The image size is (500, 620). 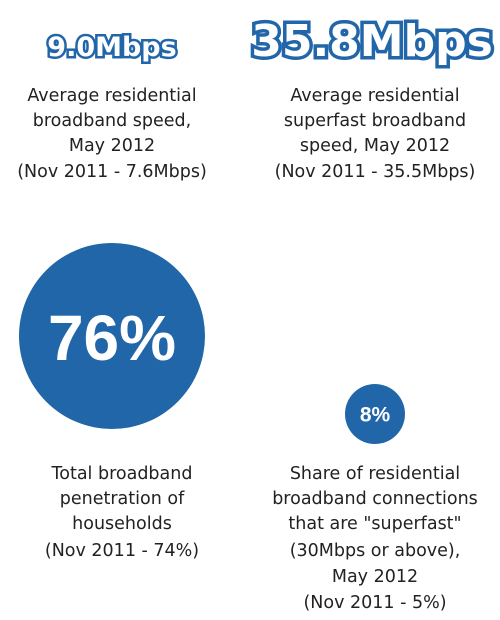 I want to click on stat-value: 76%, so click(x=112, y=338).